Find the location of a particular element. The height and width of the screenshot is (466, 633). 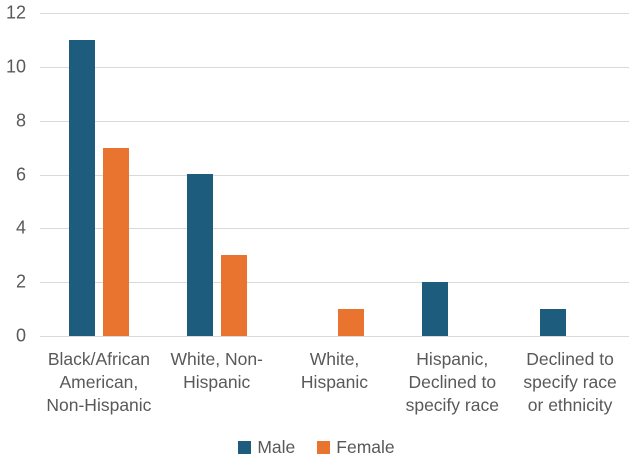

legend-item-male: Male is located at coordinates (266, 447).